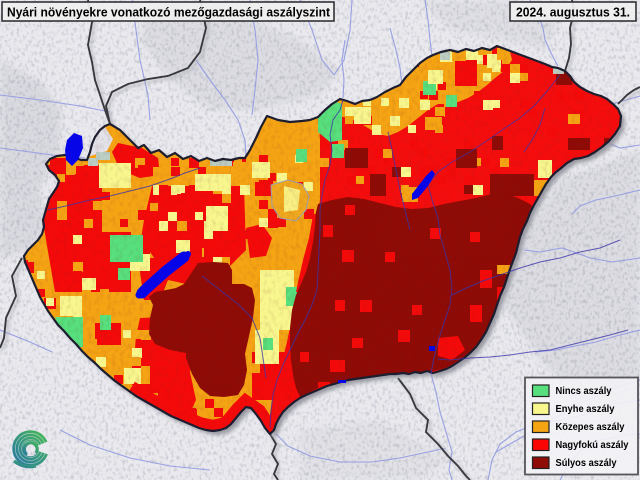 Image resolution: width=640 pixels, height=480 pixels. Describe the element at coordinates (586, 463) in the screenshot. I see `svg-text: Súlyos aszály` at that location.